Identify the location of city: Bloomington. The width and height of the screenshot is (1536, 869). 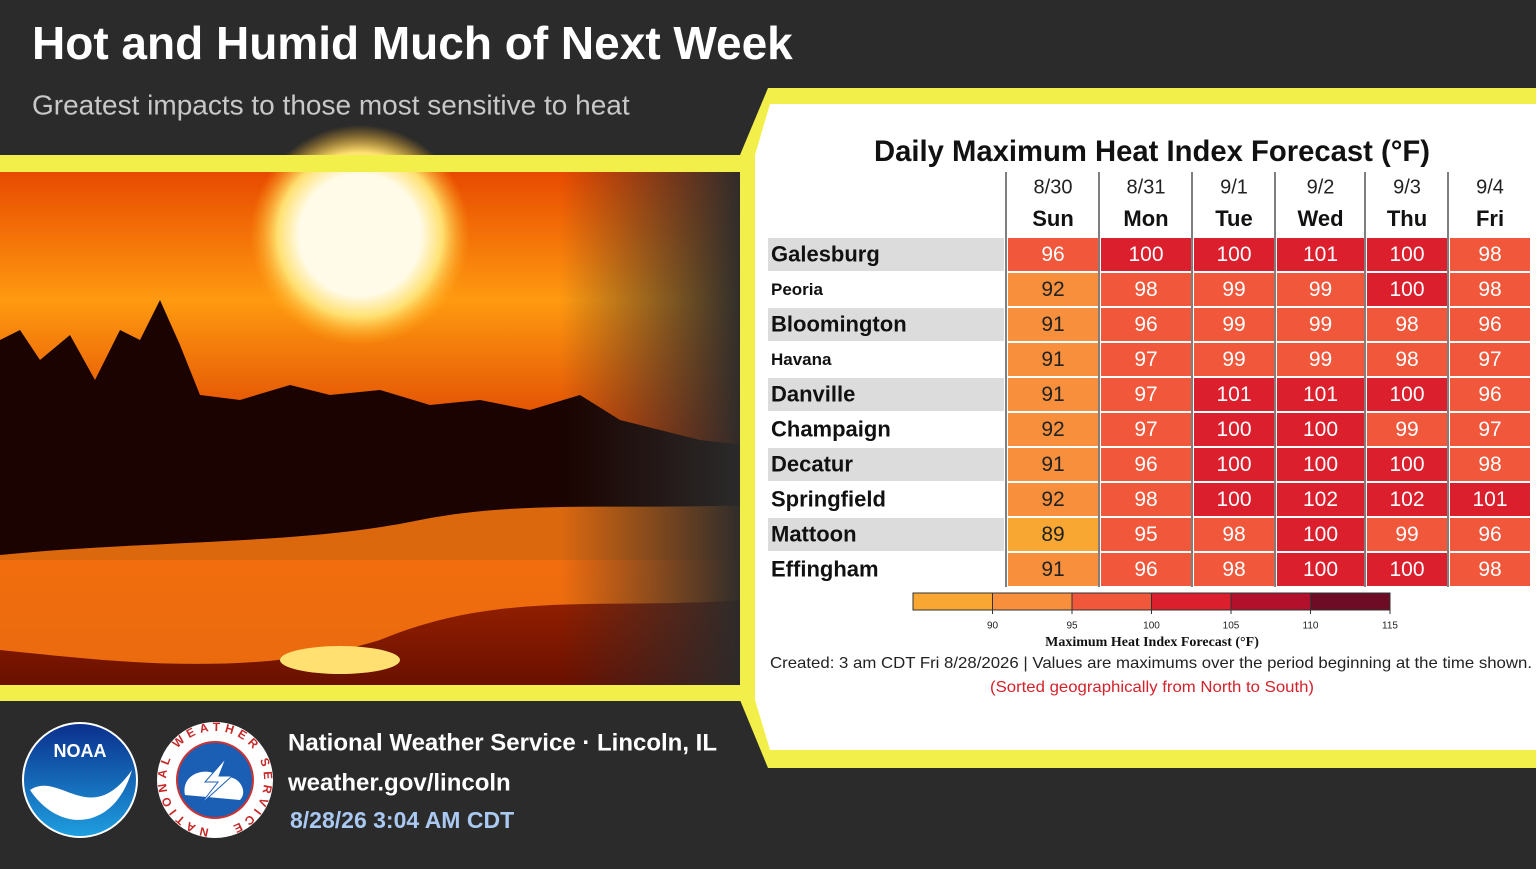
(839, 323).